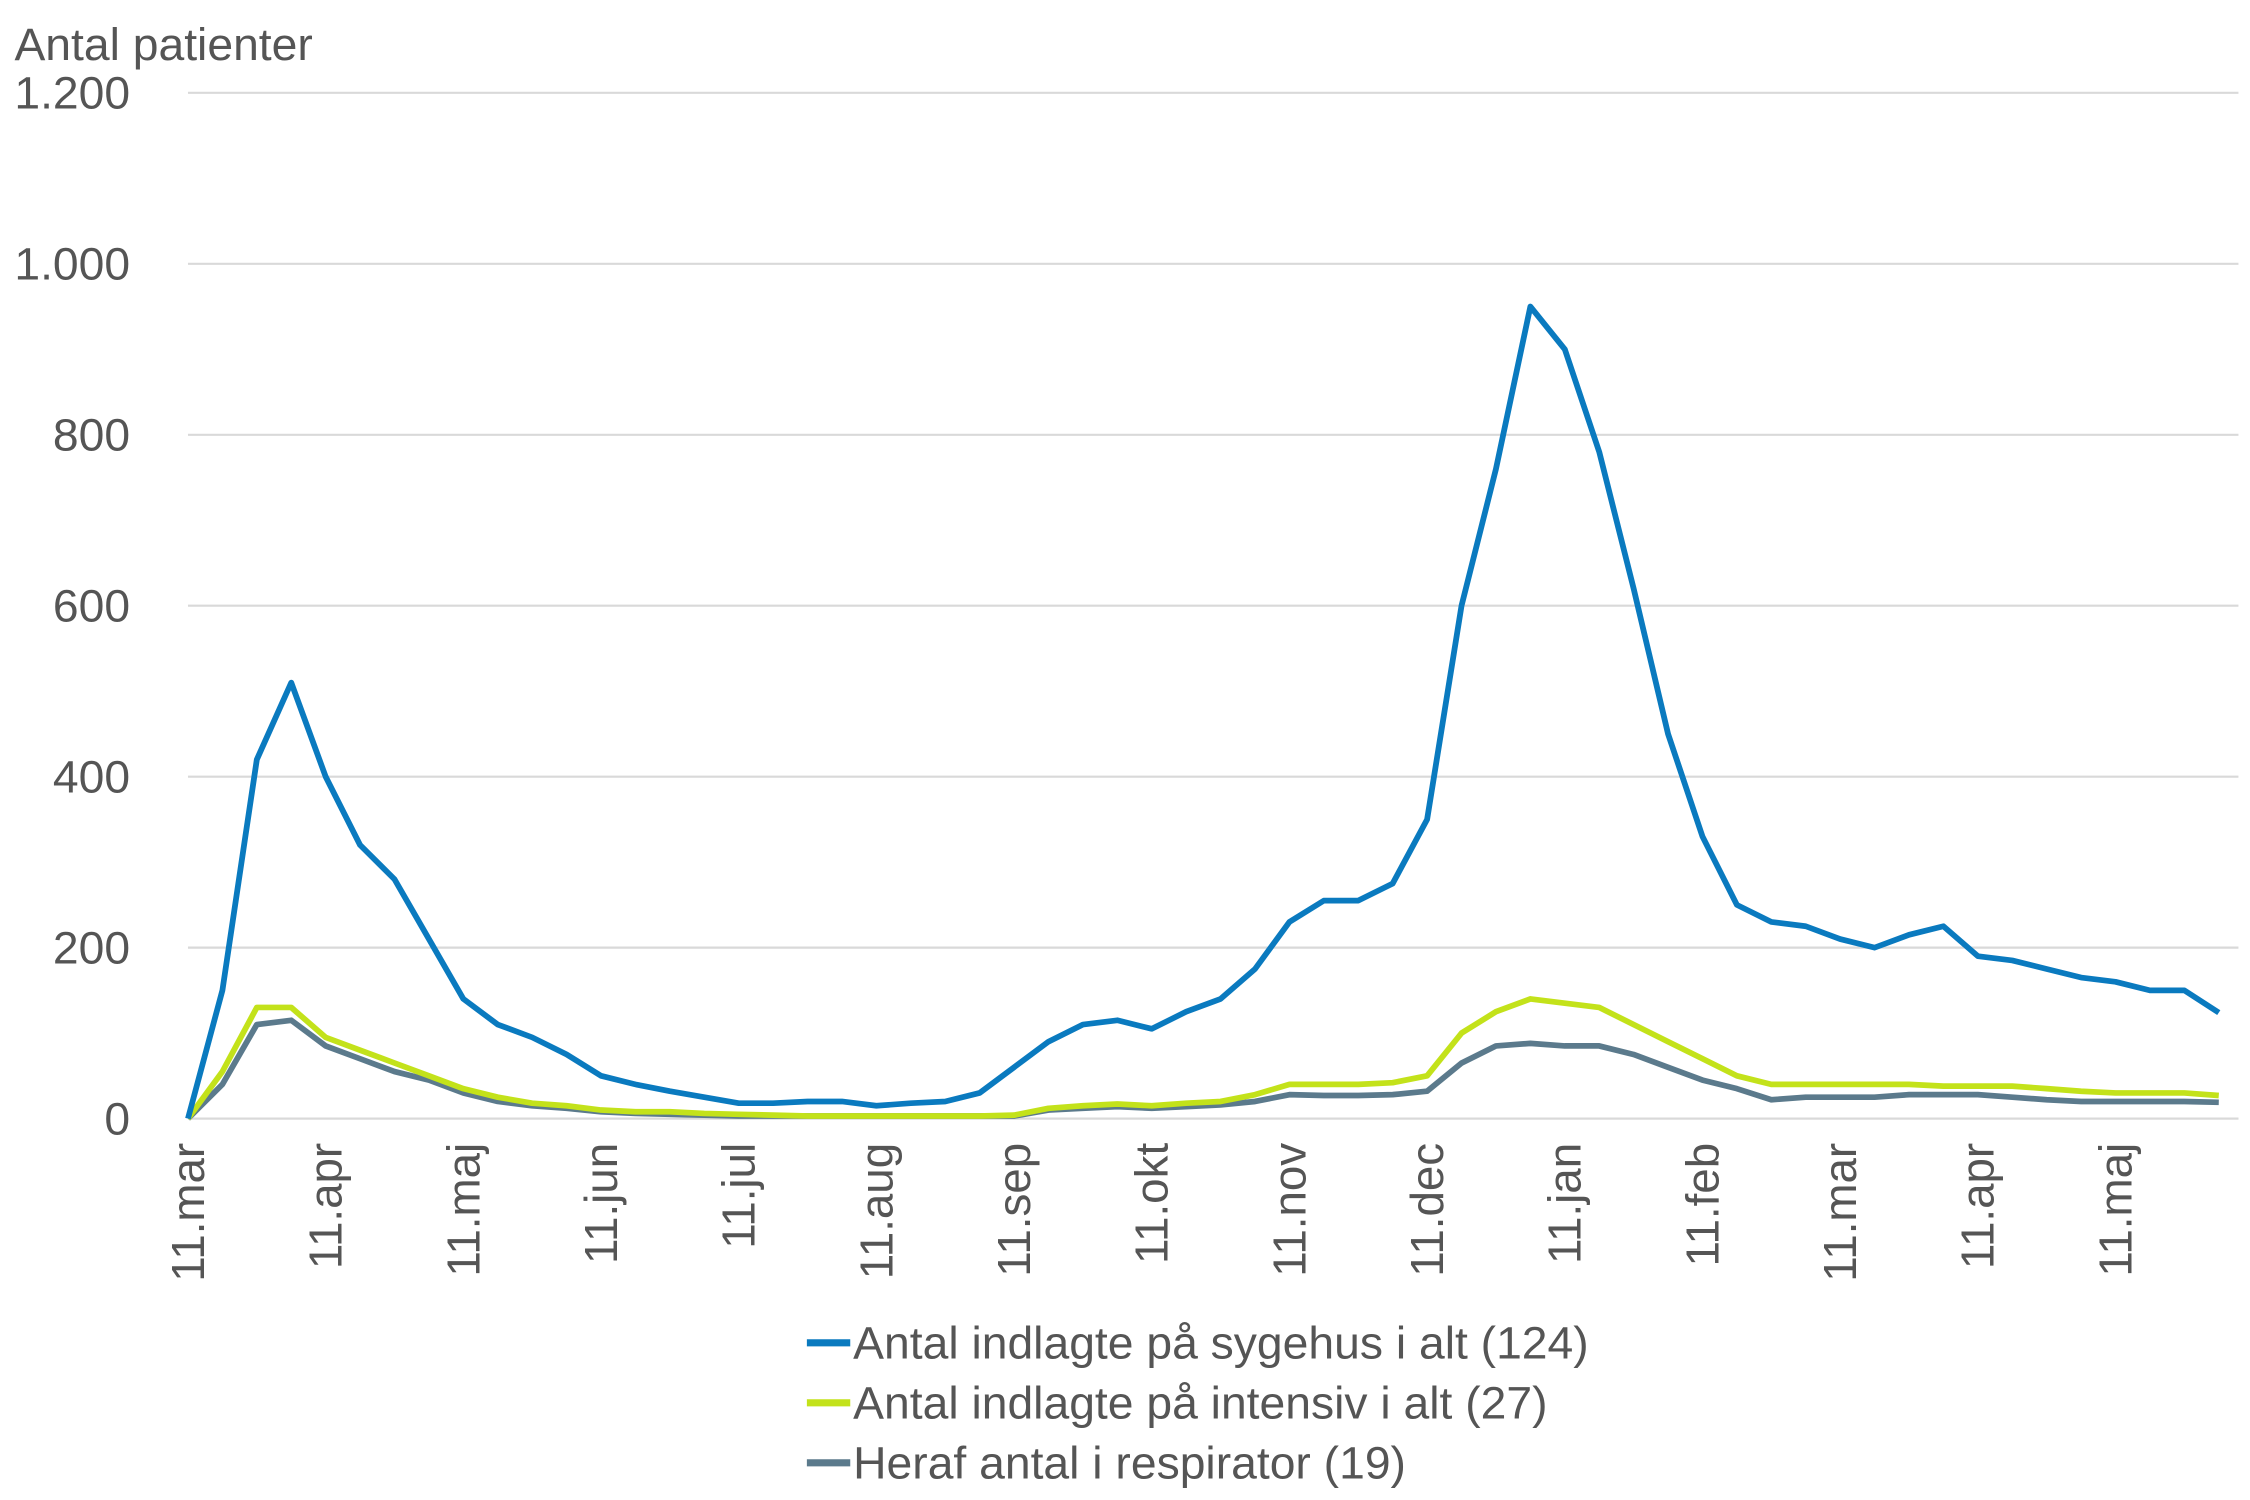 This screenshot has height=1500, width=2250. What do you see at coordinates (91, 777) in the screenshot?
I see `y-tick-label: 400` at bounding box center [91, 777].